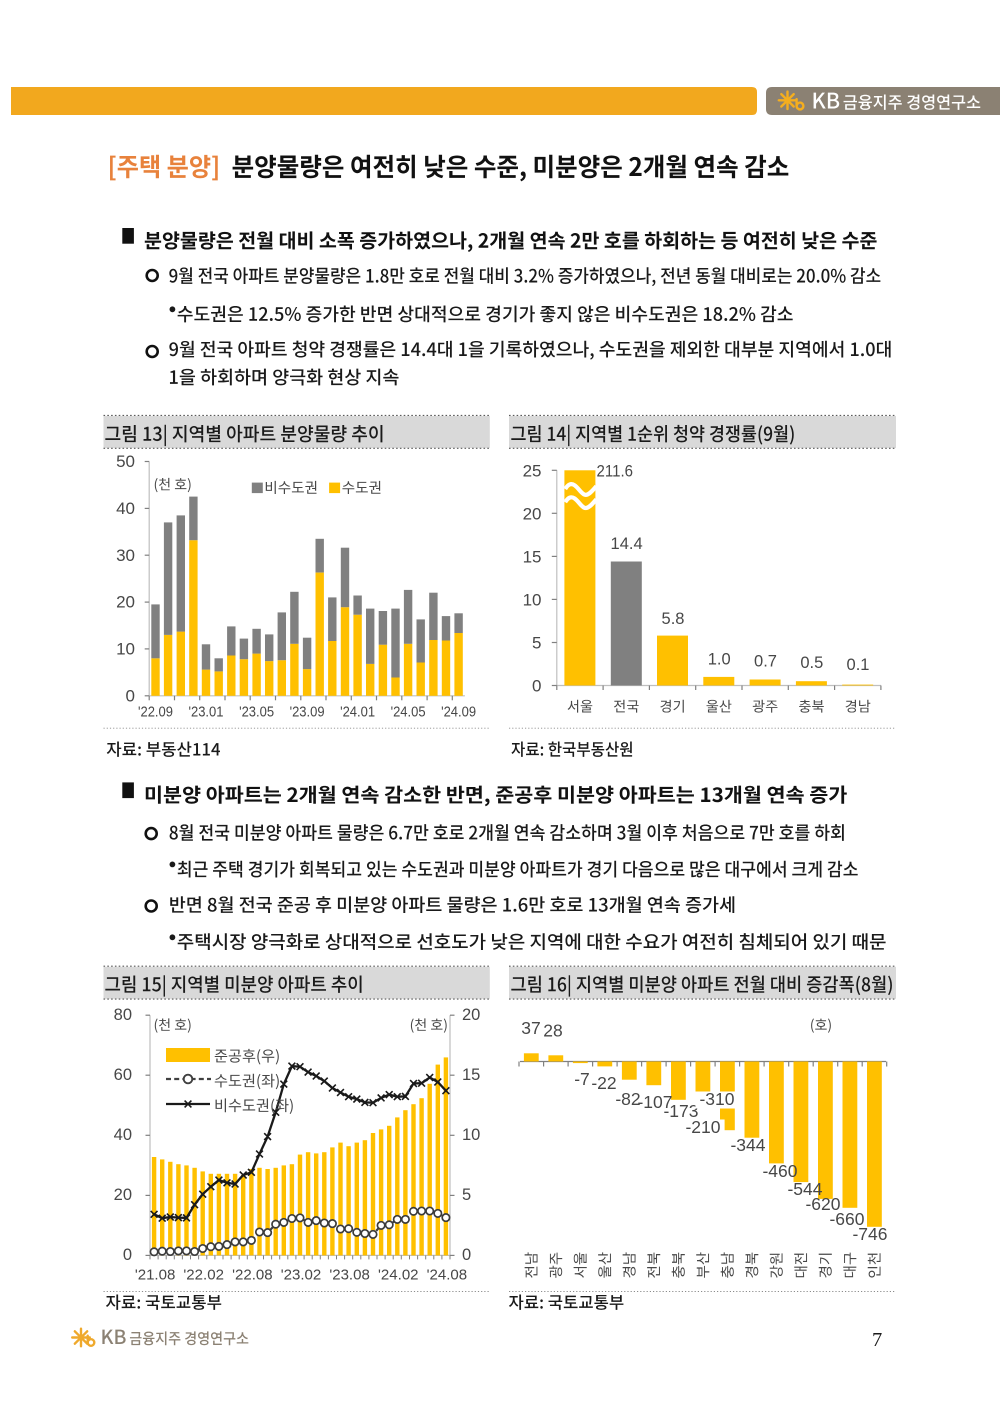 The height and width of the screenshot is (1419, 1000). Describe the element at coordinates (680, 1111) in the screenshot. I see `svg-text: -173` at that location.